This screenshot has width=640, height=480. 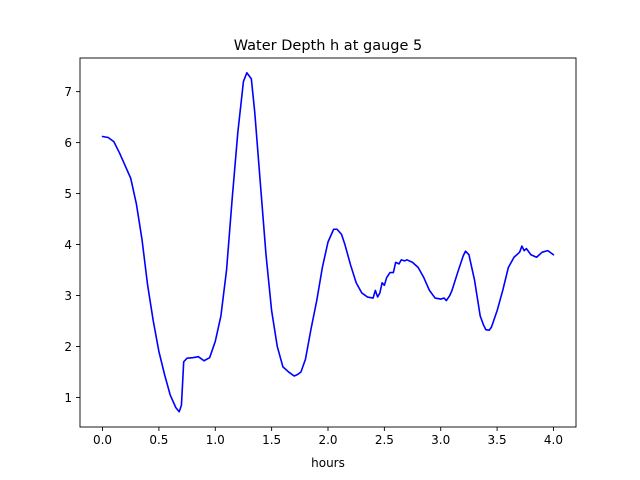 What do you see at coordinates (271, 440) in the screenshot?
I see `x-tick-label: 1.5` at bounding box center [271, 440].